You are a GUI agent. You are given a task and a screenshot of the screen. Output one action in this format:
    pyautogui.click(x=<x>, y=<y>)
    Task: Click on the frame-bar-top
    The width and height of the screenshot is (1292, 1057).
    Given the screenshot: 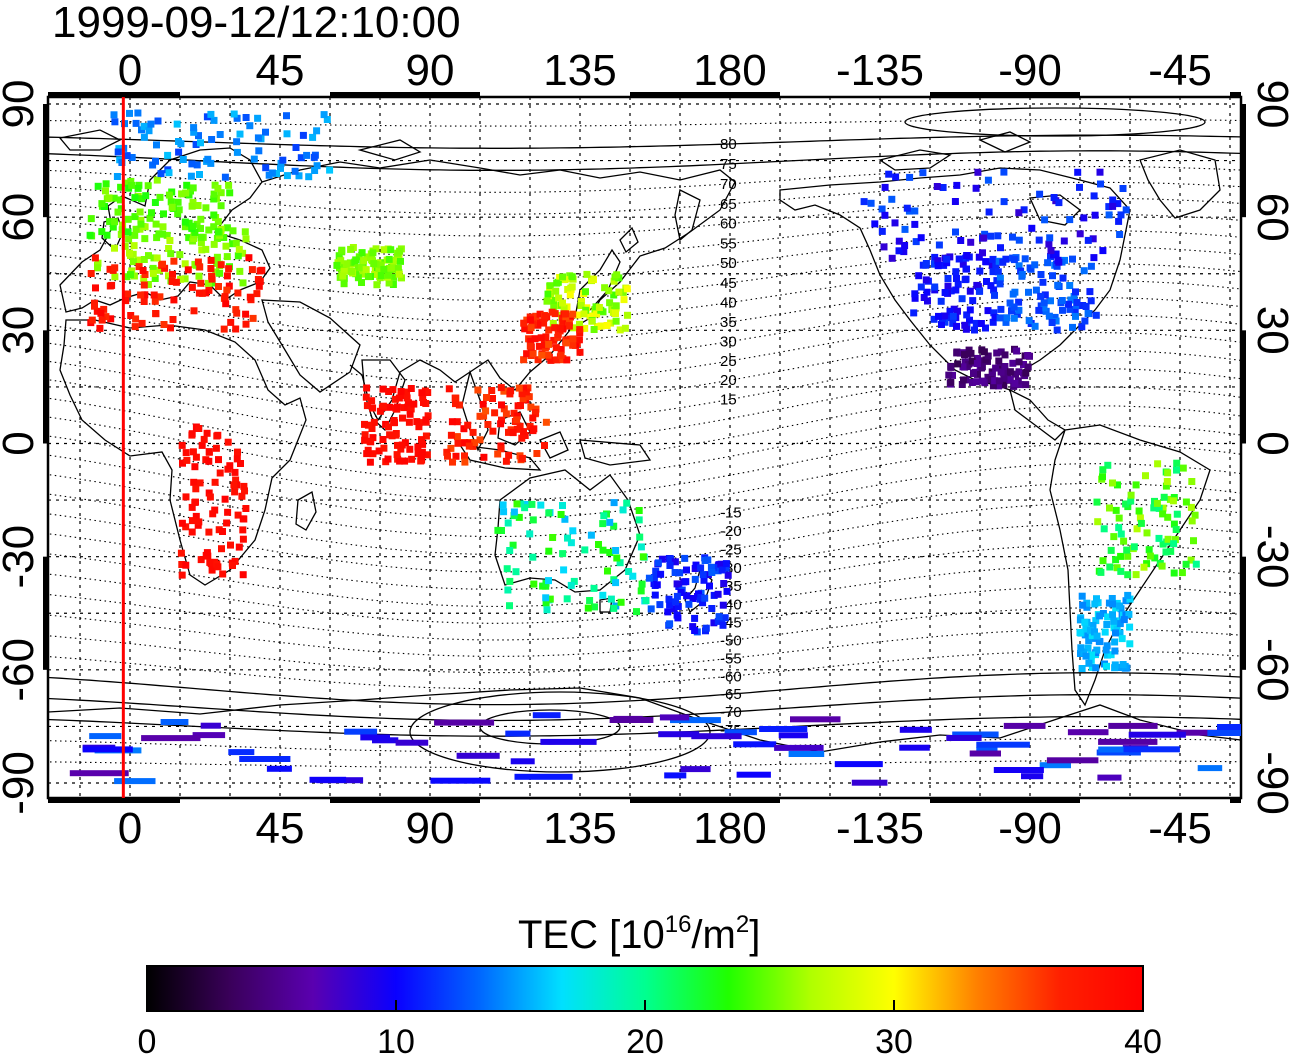 What is the action you would take?
    pyautogui.click(x=405, y=94)
    